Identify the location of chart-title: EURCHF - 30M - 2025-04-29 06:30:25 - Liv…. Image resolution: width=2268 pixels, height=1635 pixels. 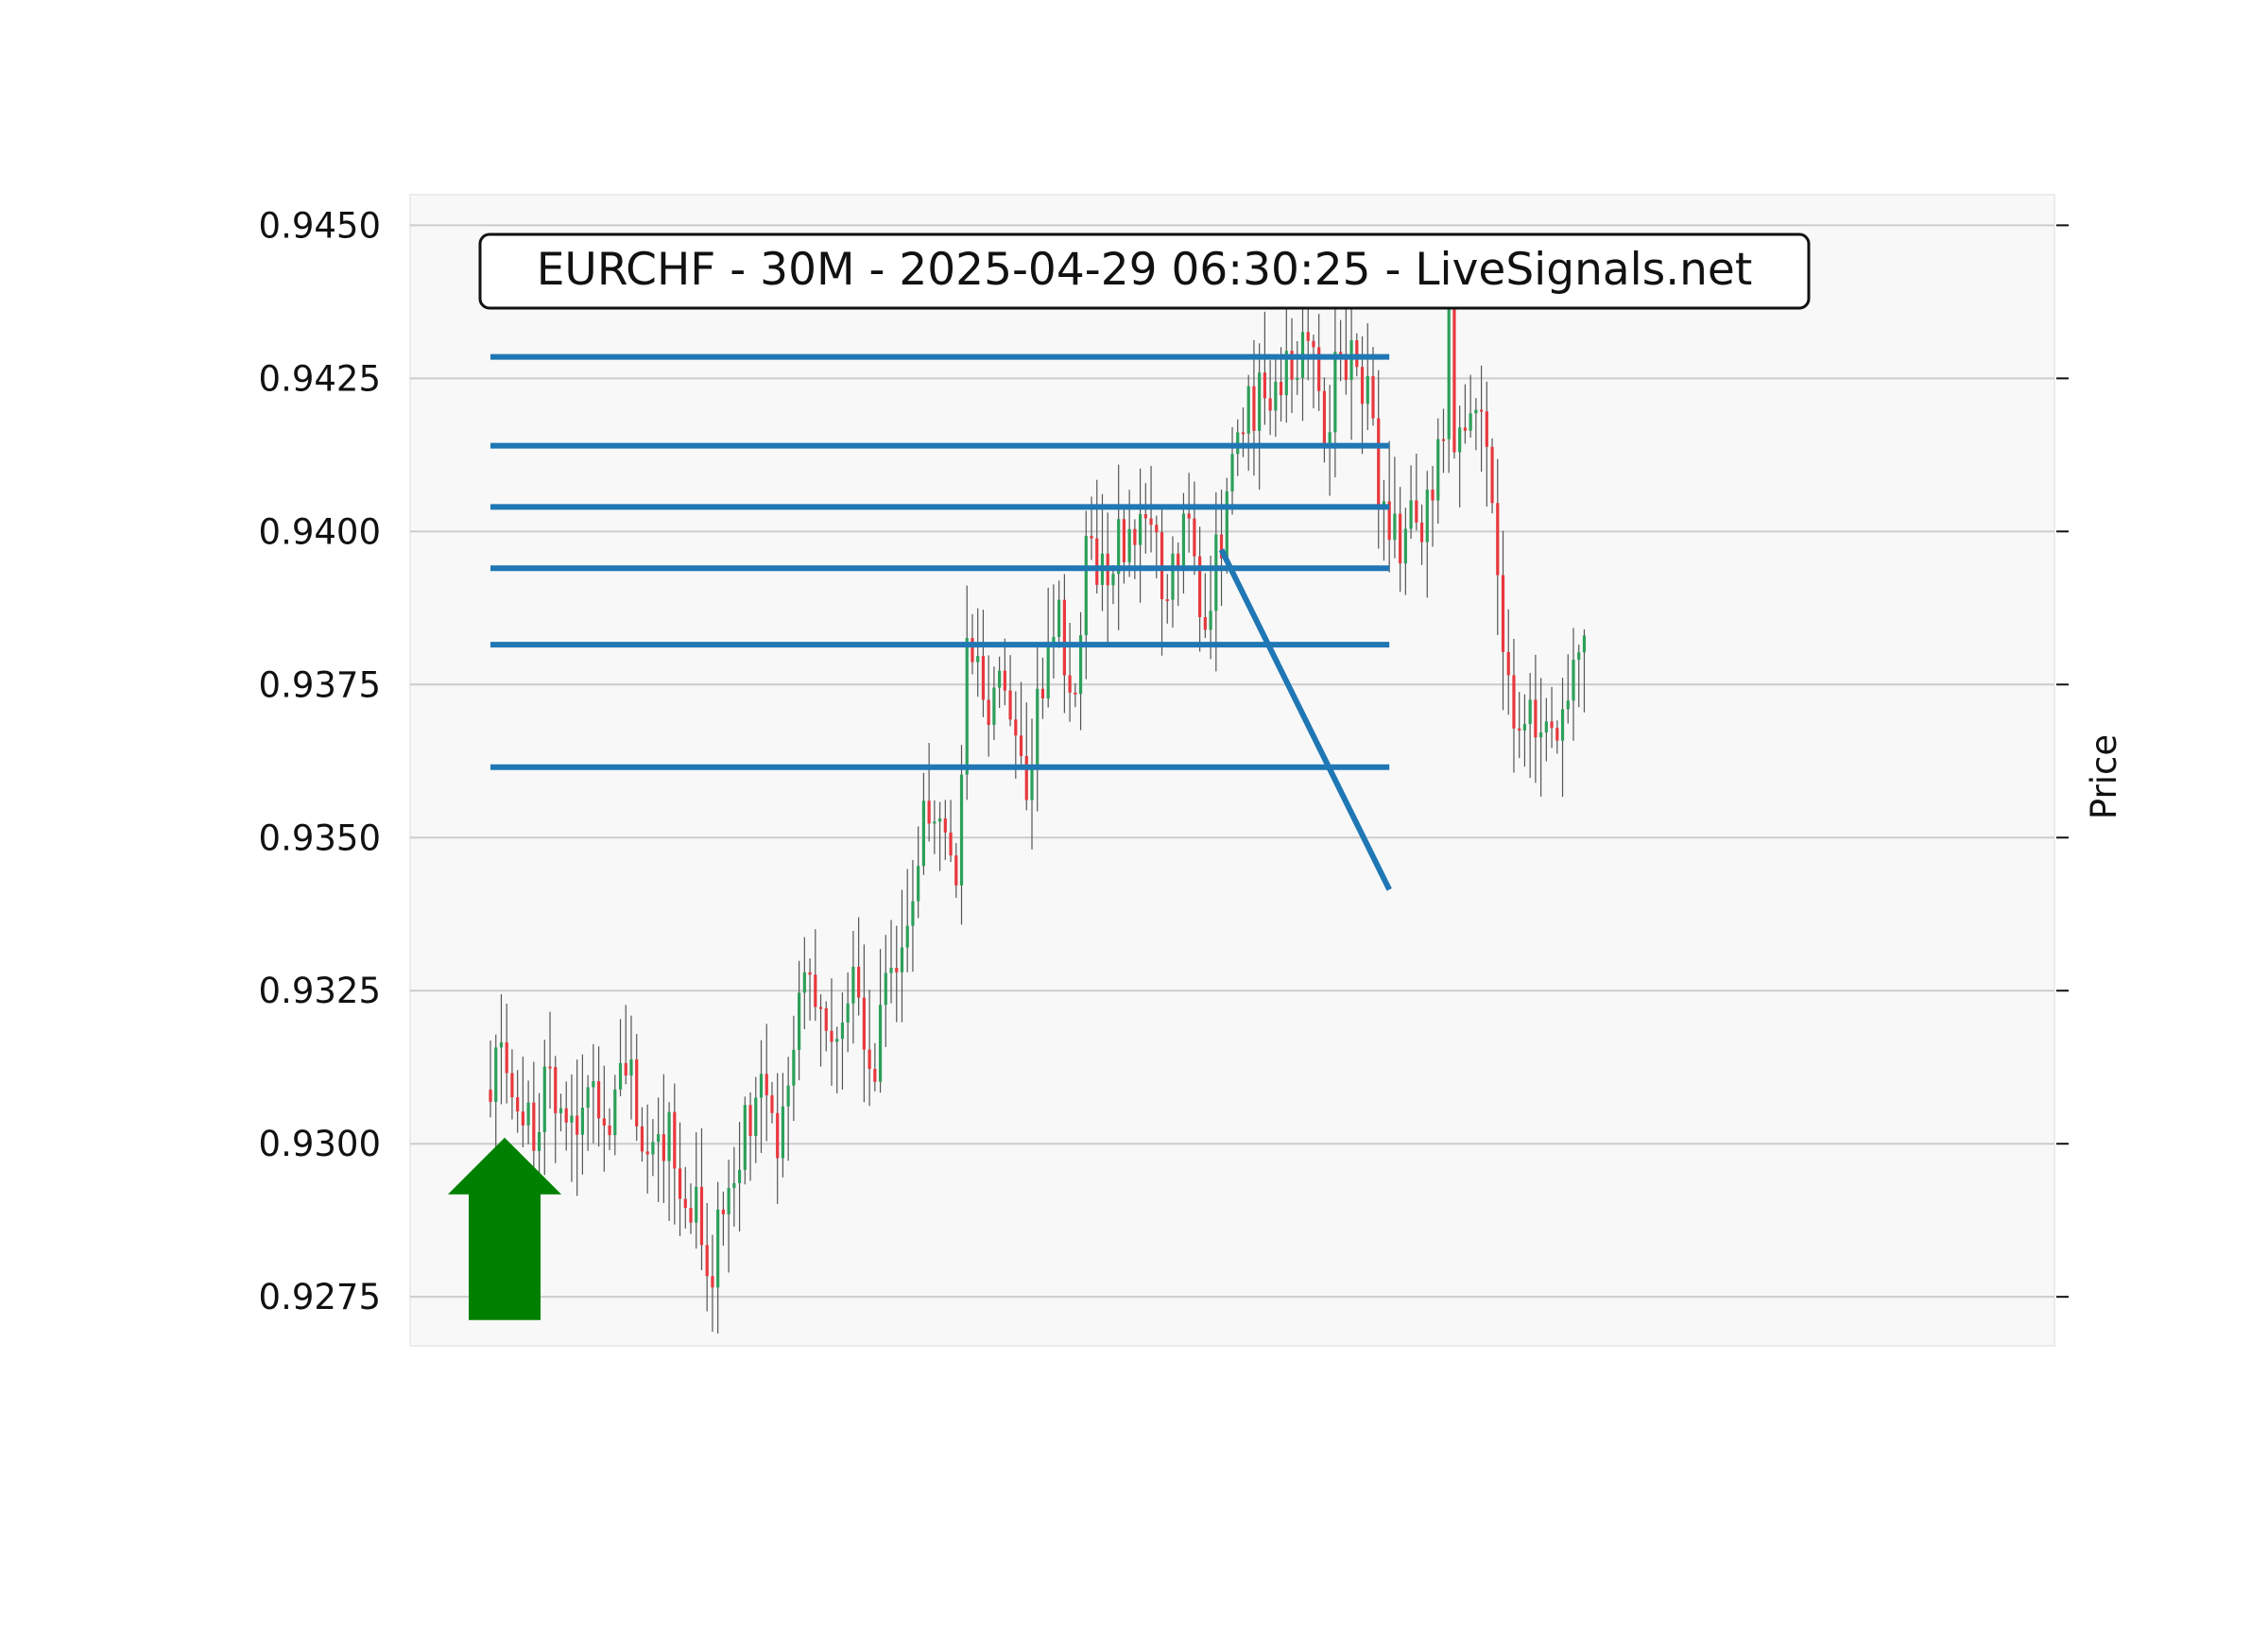
(1145, 270).